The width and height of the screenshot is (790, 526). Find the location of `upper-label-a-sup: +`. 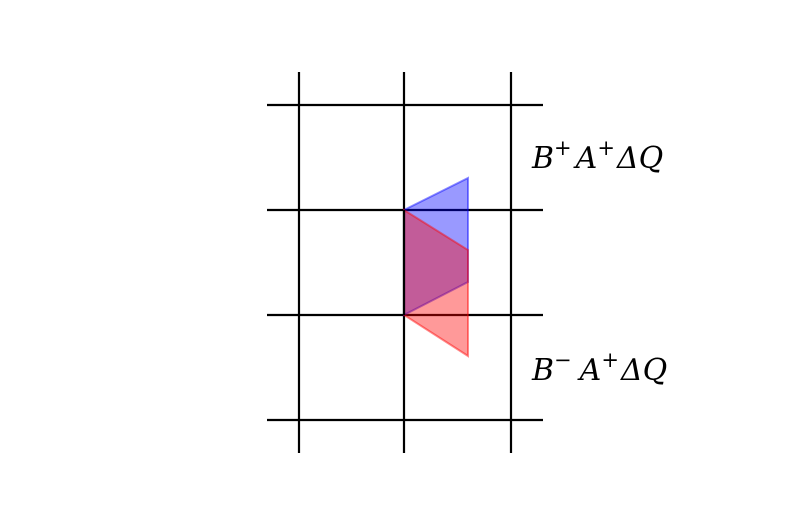

upper-label-a-sup: + is located at coordinates (606, 148).